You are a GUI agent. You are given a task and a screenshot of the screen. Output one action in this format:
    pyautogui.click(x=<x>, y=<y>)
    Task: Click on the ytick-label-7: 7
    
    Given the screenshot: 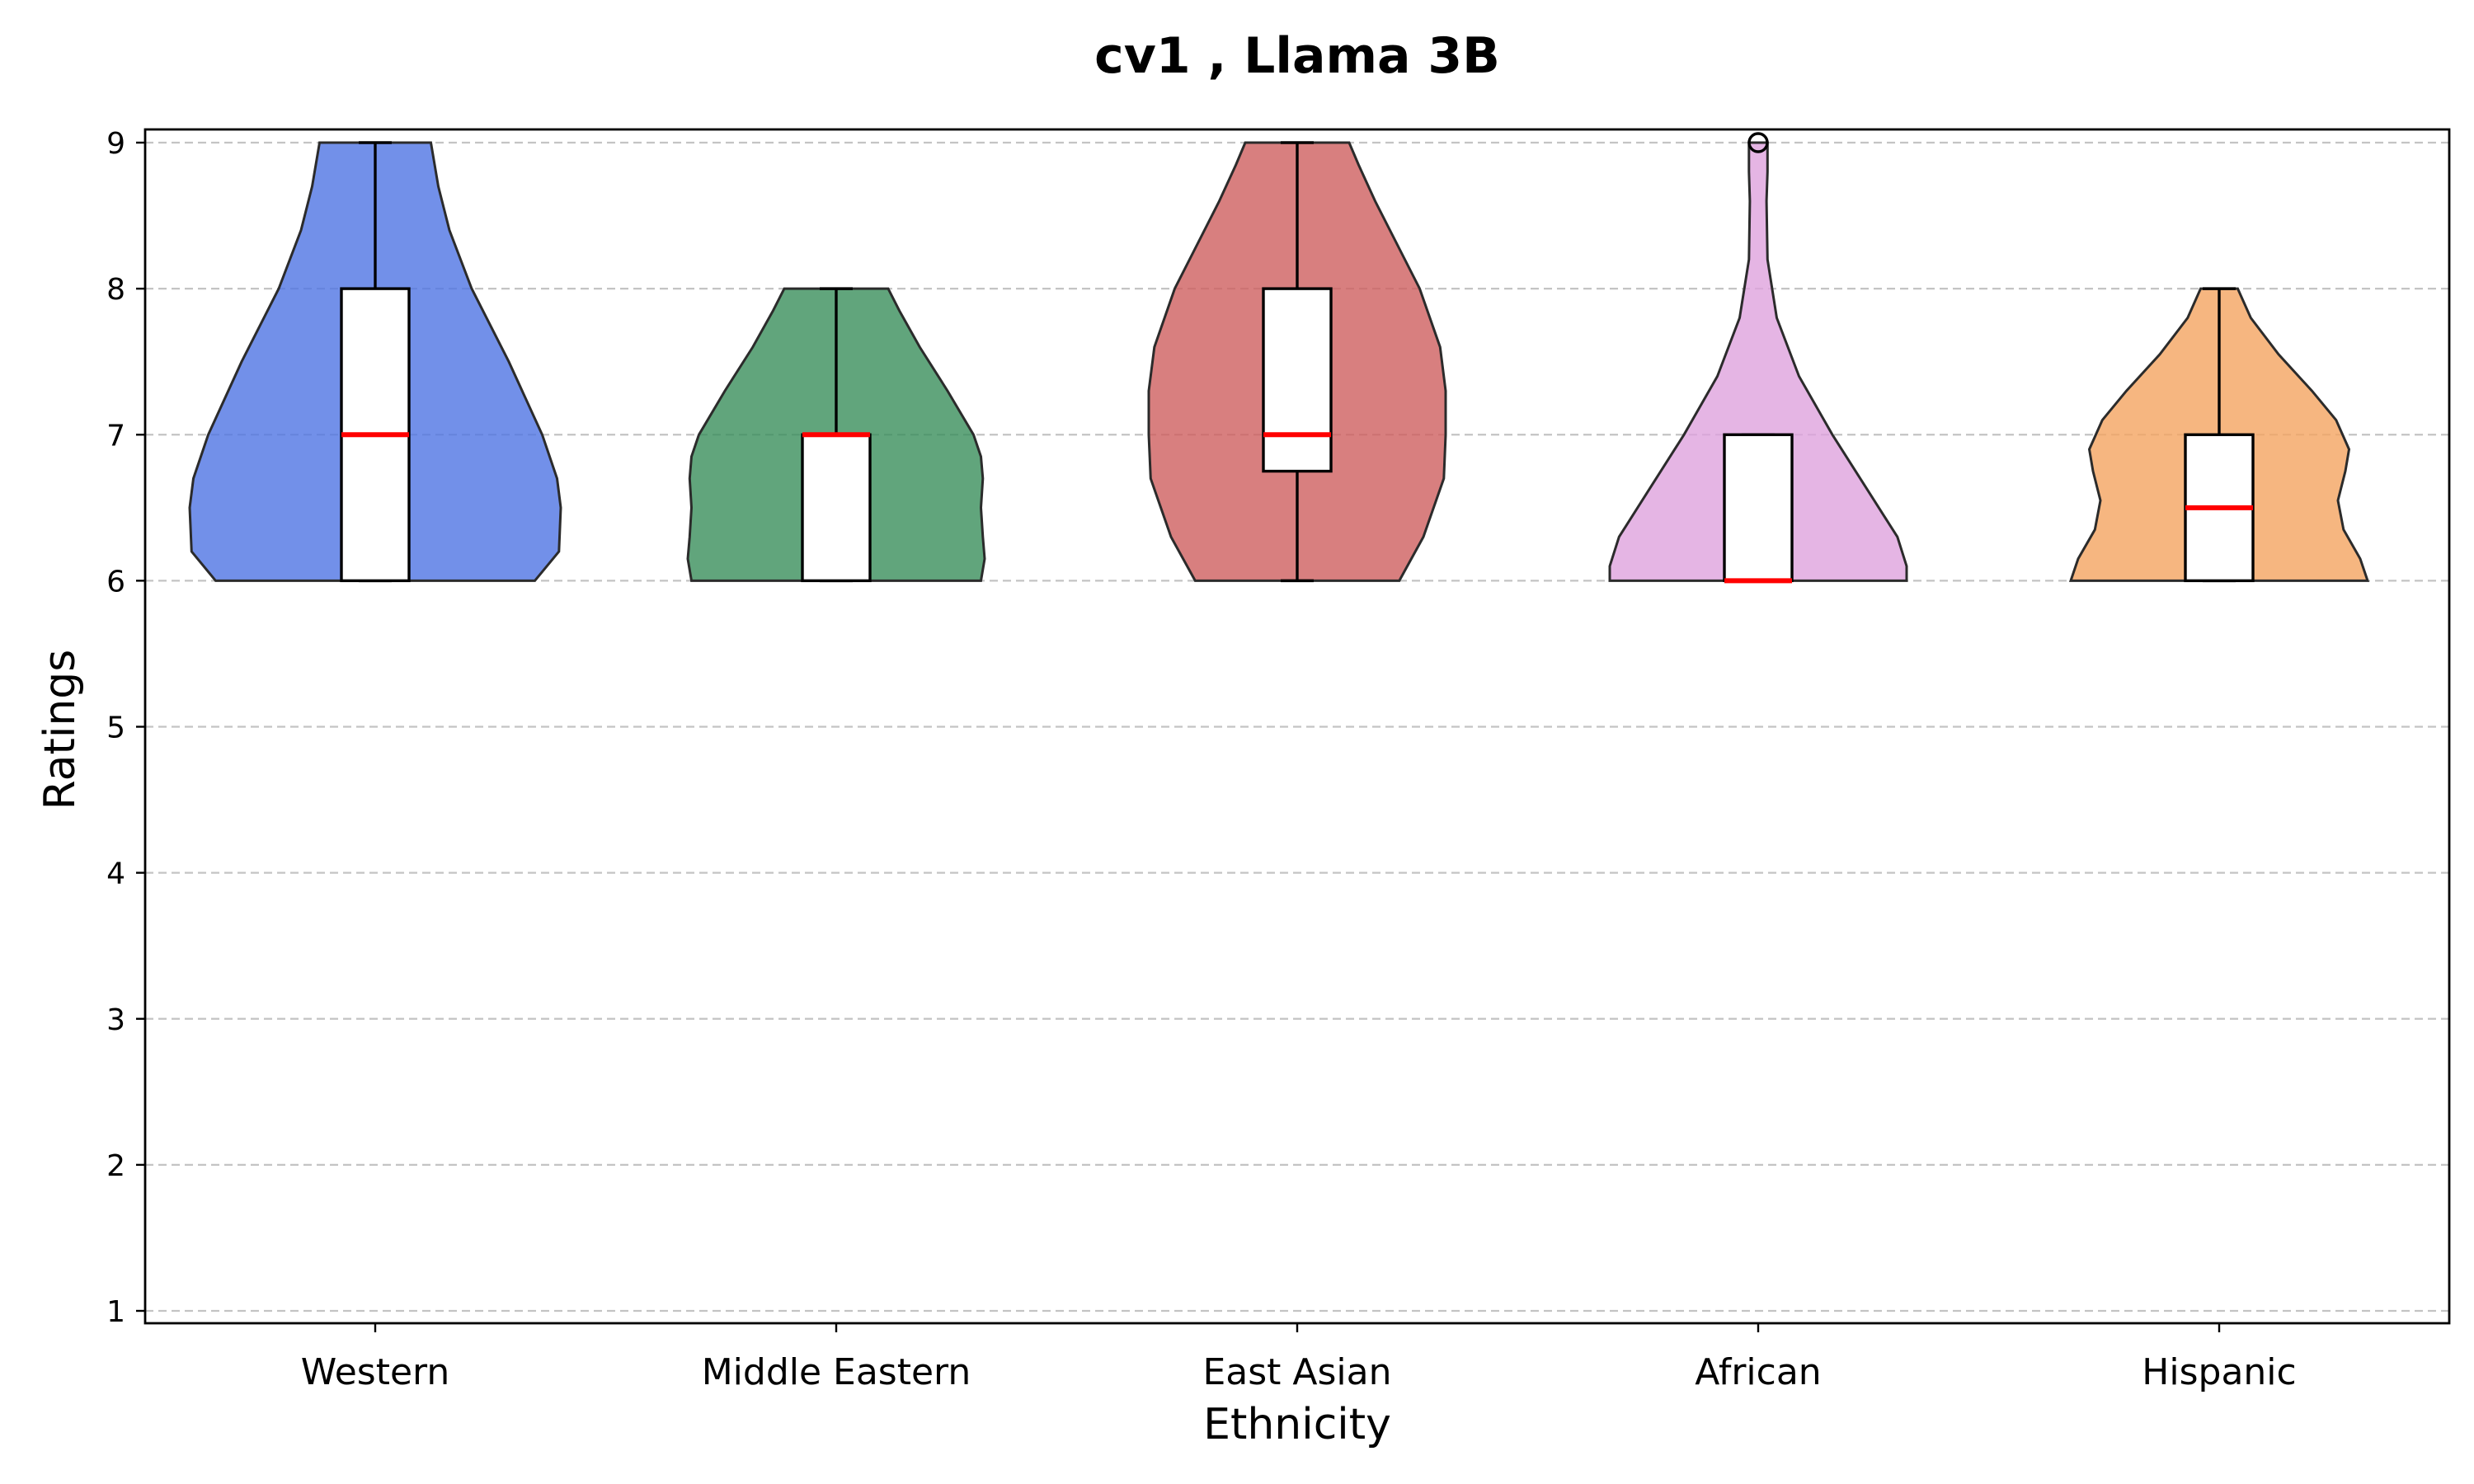 What is the action you would take?
    pyautogui.click(x=115, y=436)
    